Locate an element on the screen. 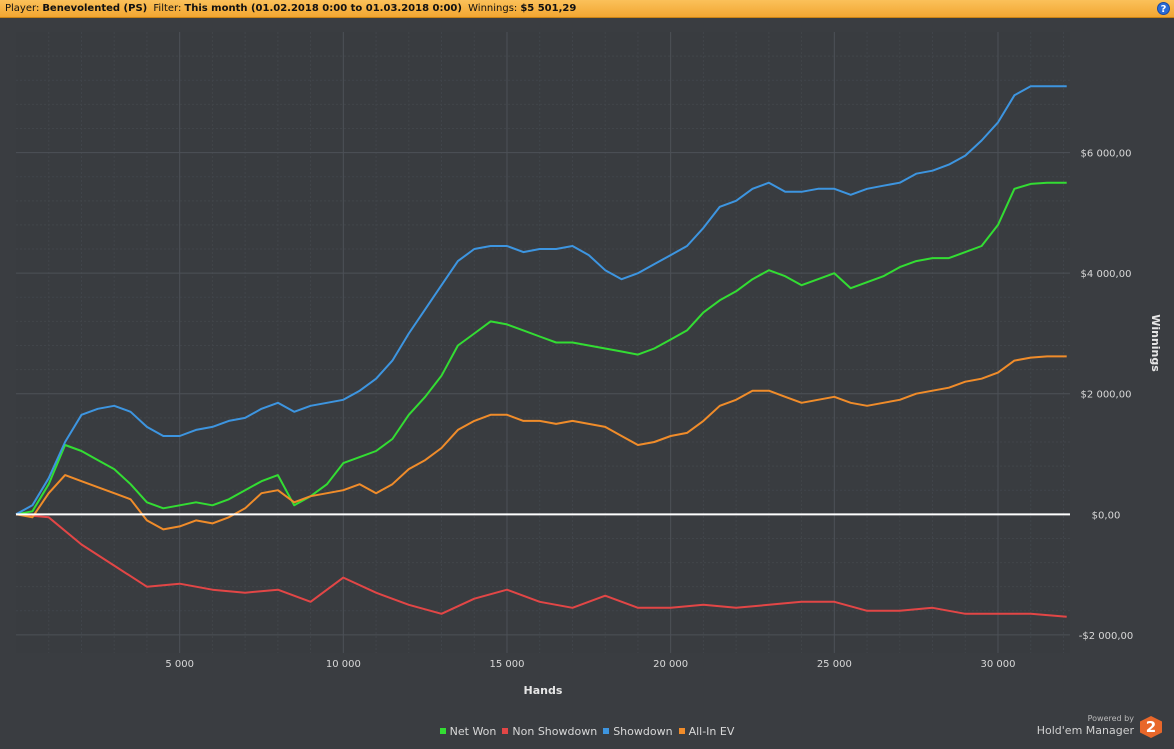 This screenshot has height=749, width=1174. legend-label: All-In EV is located at coordinates (711, 731).